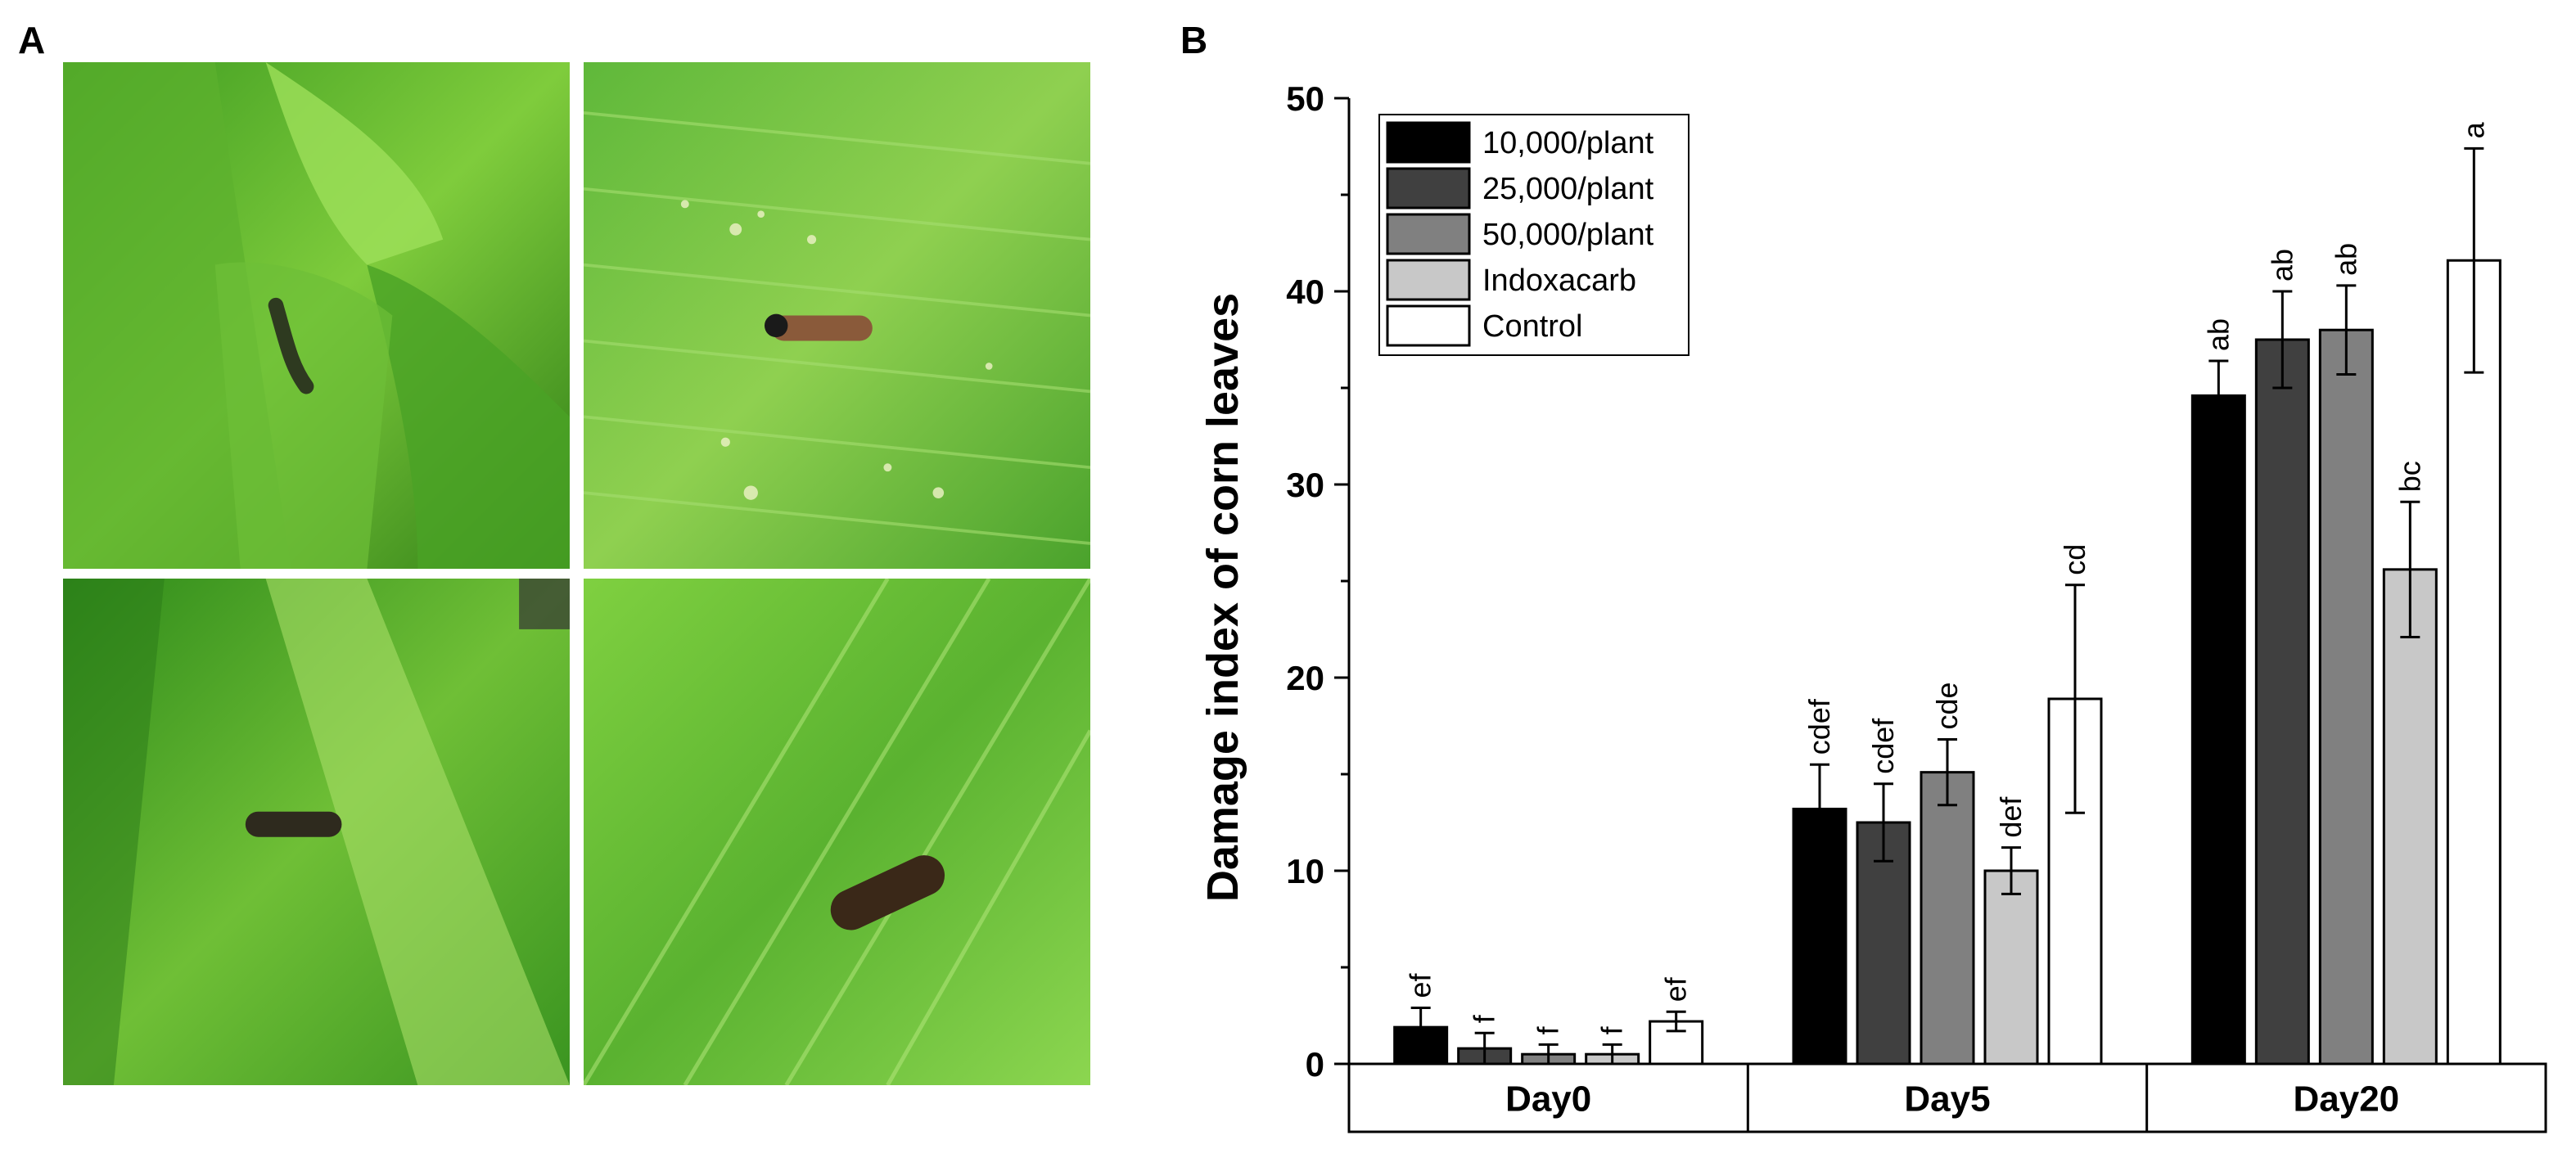 This screenshot has width=2576, height=1167. Describe the element at coordinates (1222, 597) in the screenshot. I see `y-axis-label: Damage index of corn leaves` at that location.